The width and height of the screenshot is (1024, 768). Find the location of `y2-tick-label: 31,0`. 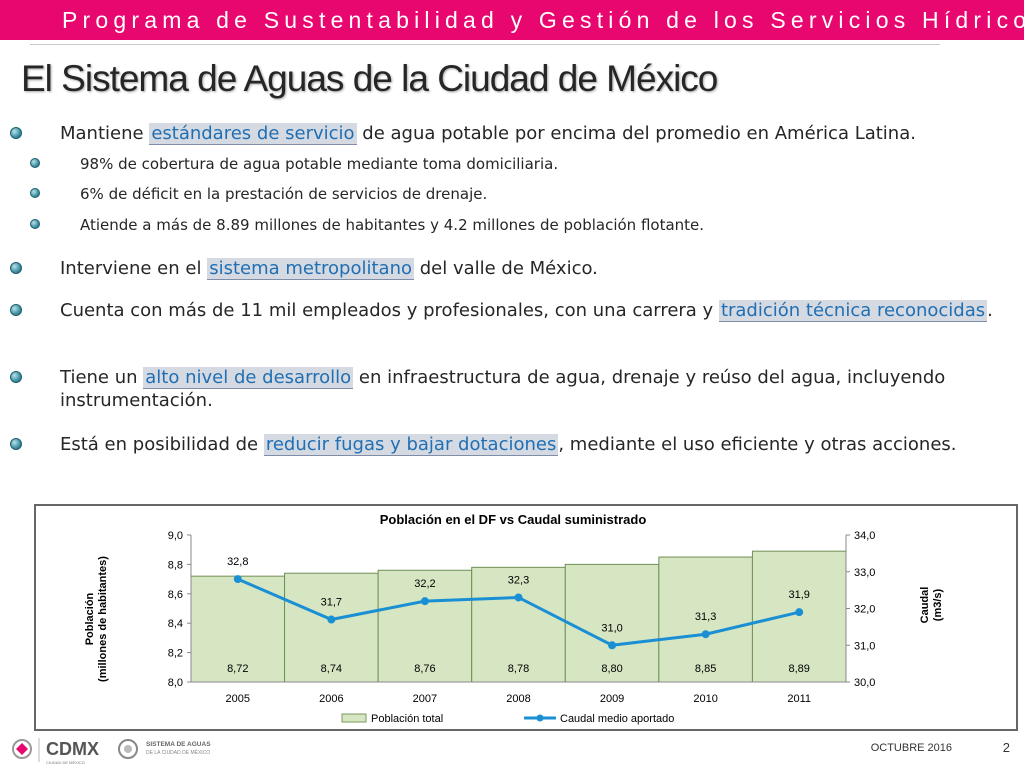

y2-tick-label: 31,0 is located at coordinates (864, 646).